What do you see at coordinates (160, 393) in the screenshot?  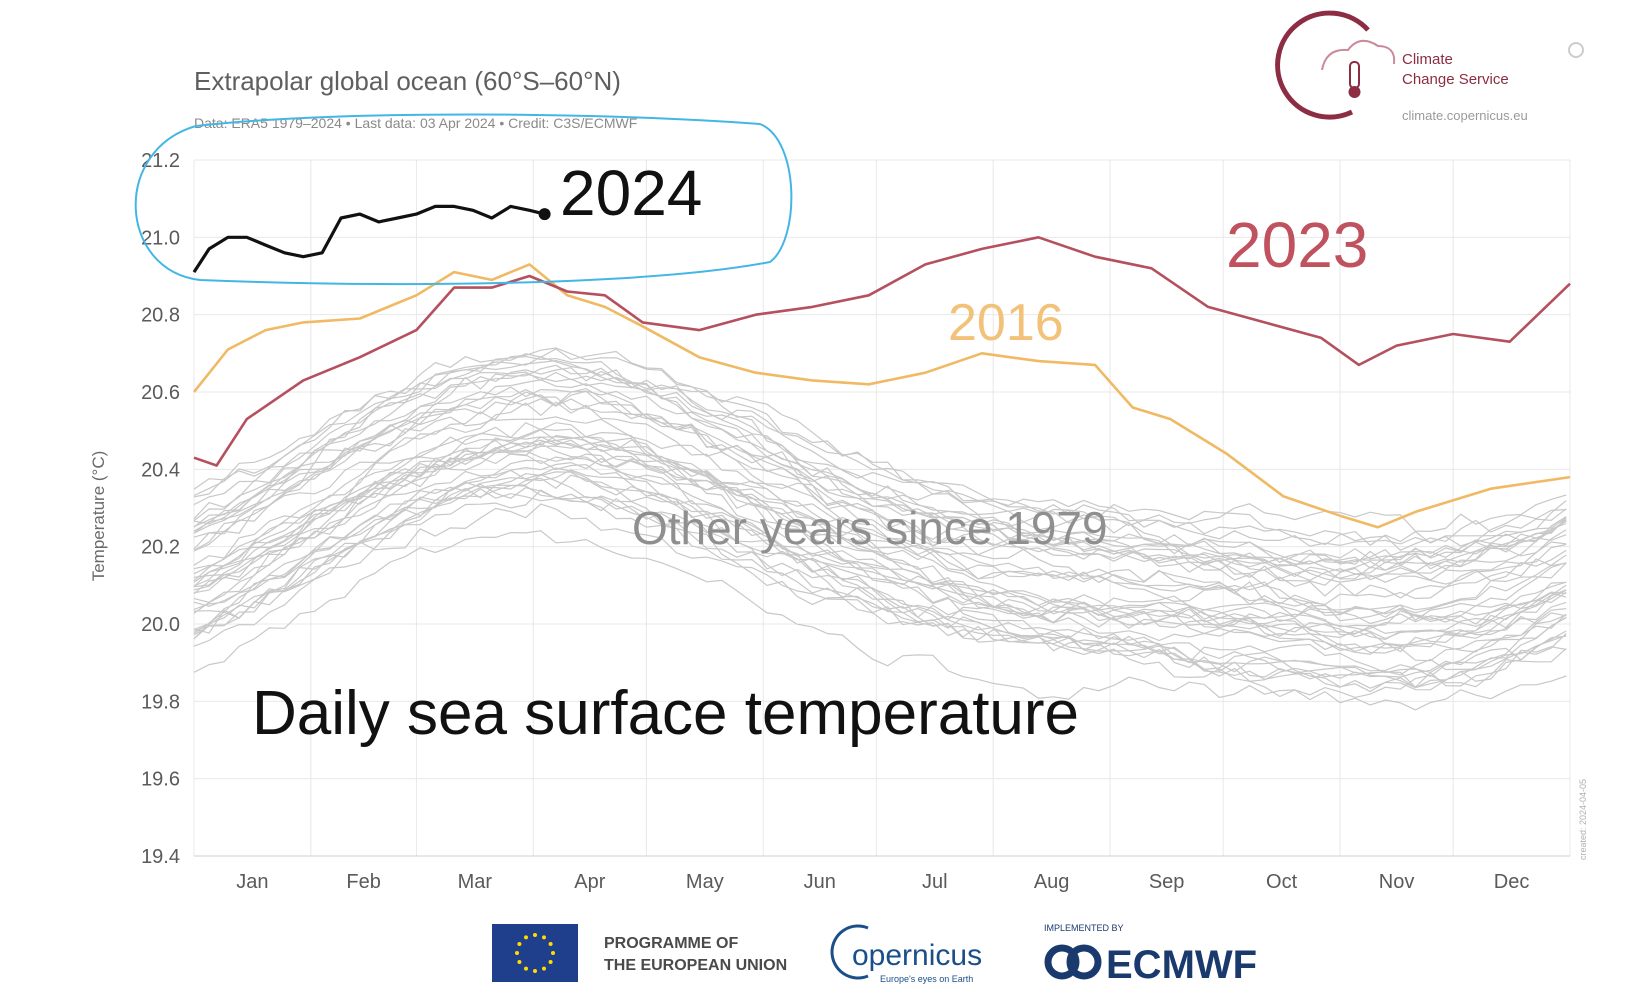 I see `y-tick-label: 20.6` at bounding box center [160, 393].